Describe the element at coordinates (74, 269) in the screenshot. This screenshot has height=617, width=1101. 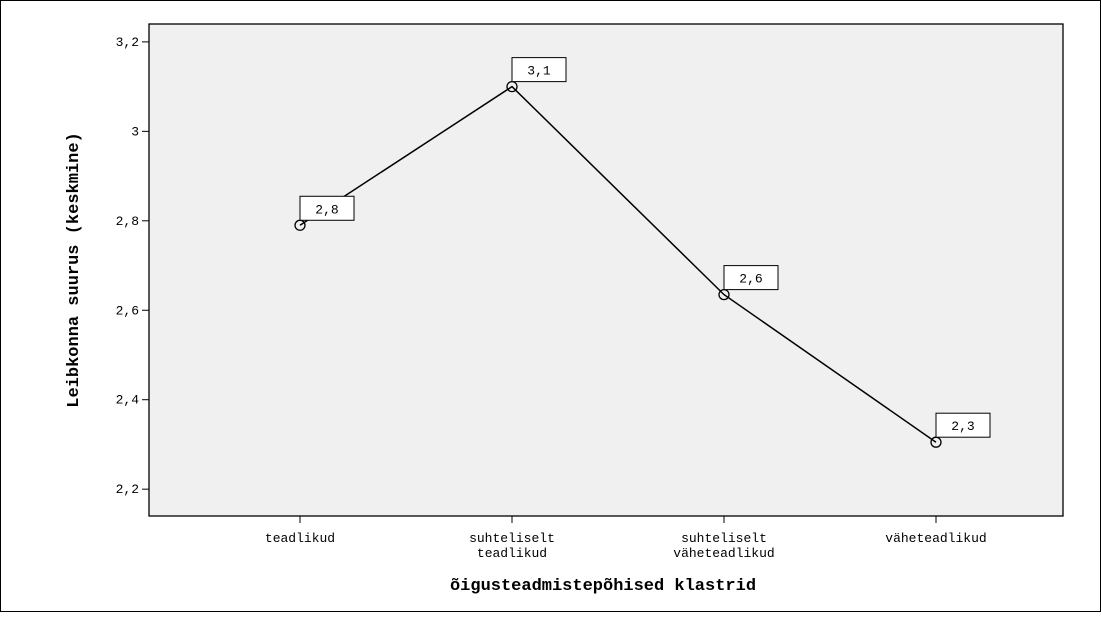
I see `y-axis-title: Leibkonna suurus (keskmine)` at that location.